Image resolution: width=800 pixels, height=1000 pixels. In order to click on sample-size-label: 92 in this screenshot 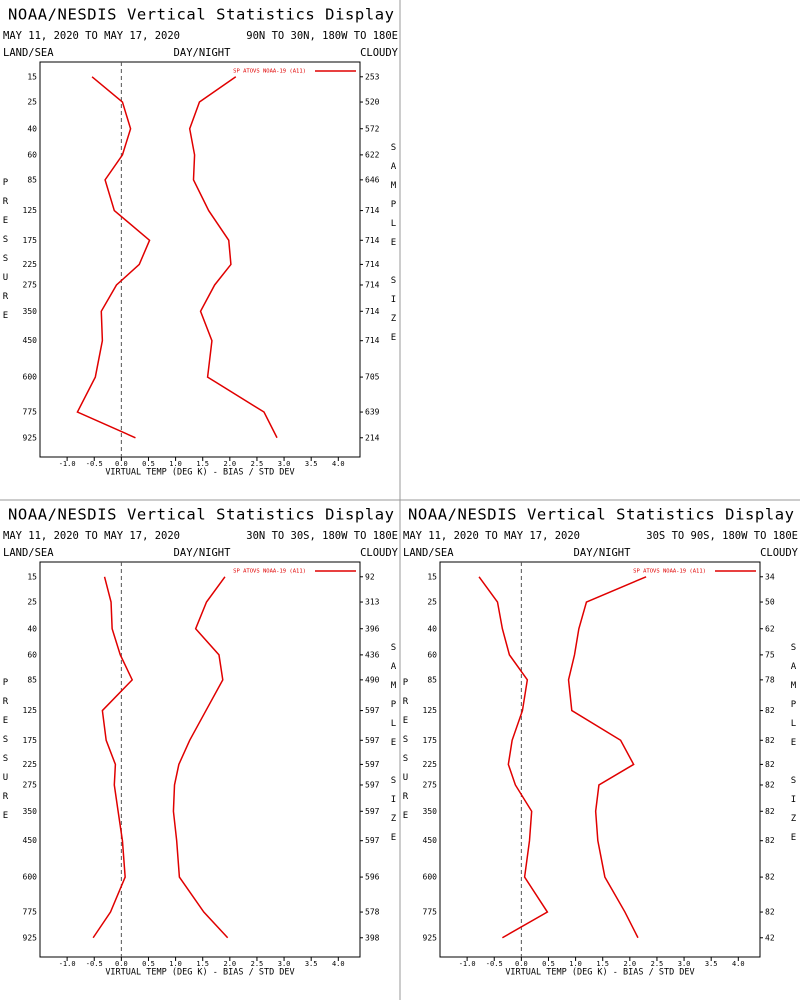, I will do `click(370, 576)`.